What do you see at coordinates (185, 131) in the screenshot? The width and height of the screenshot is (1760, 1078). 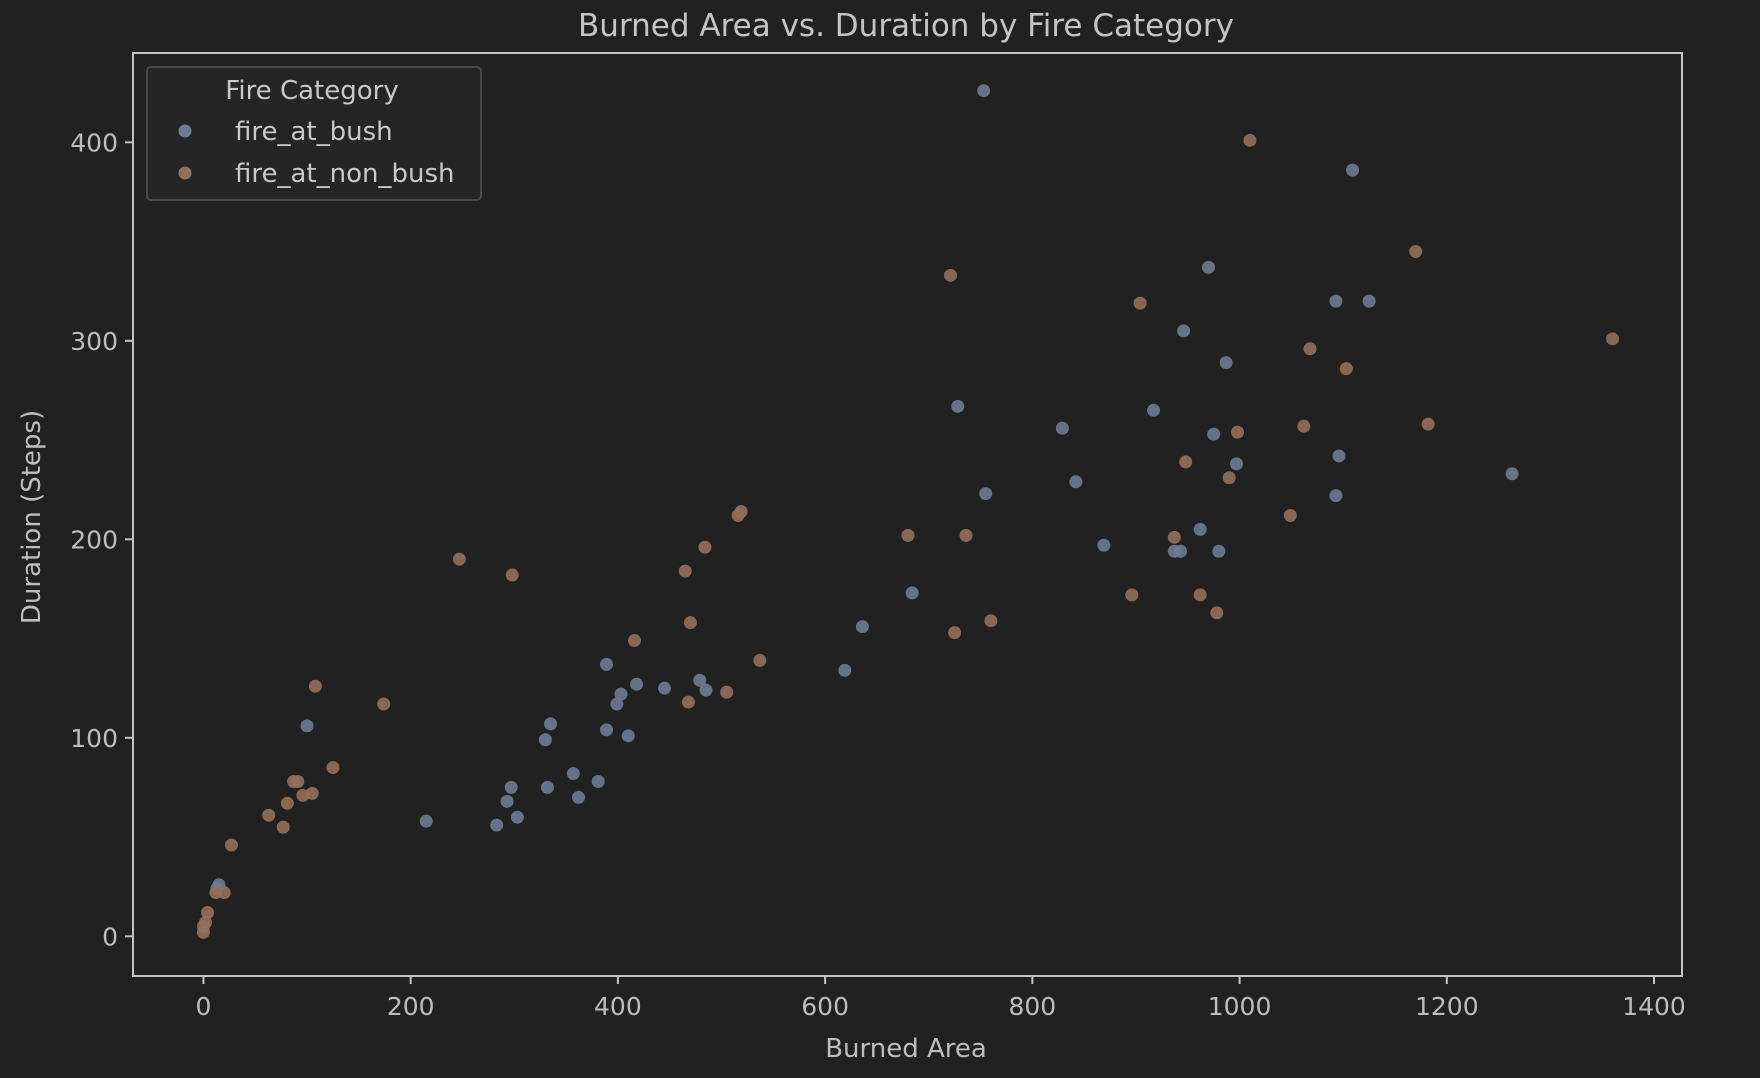 I see `legend-marker-fire-at-bush` at bounding box center [185, 131].